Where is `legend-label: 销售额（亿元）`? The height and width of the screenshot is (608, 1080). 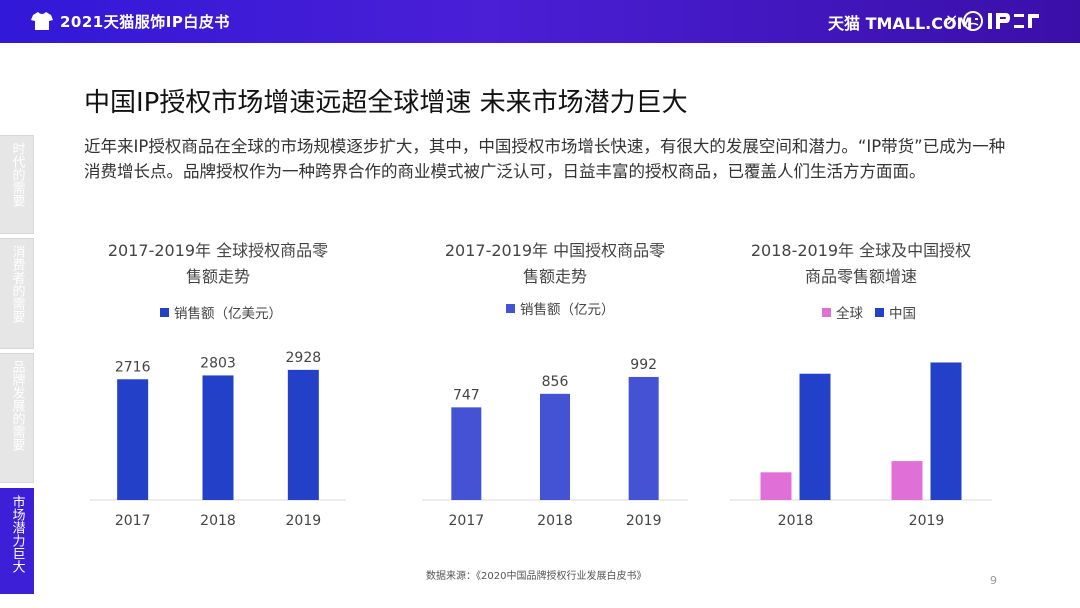
legend-label: 销售额（亿元） is located at coordinates (567, 310).